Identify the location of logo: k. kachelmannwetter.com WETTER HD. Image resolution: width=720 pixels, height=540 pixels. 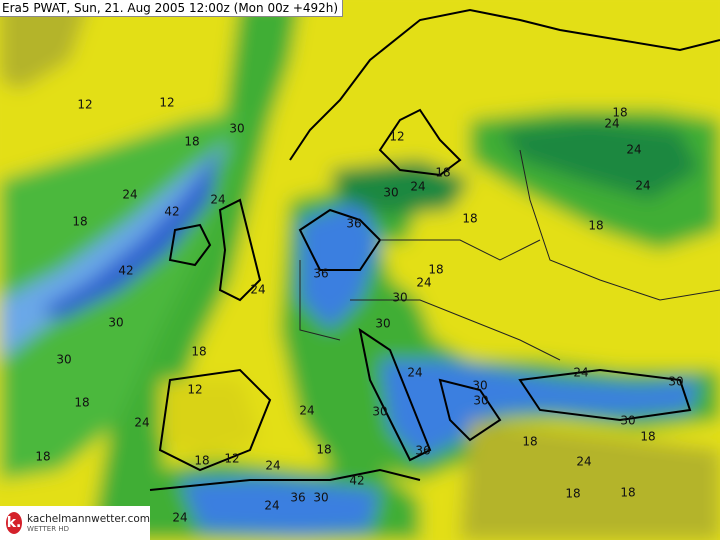
(75, 523).